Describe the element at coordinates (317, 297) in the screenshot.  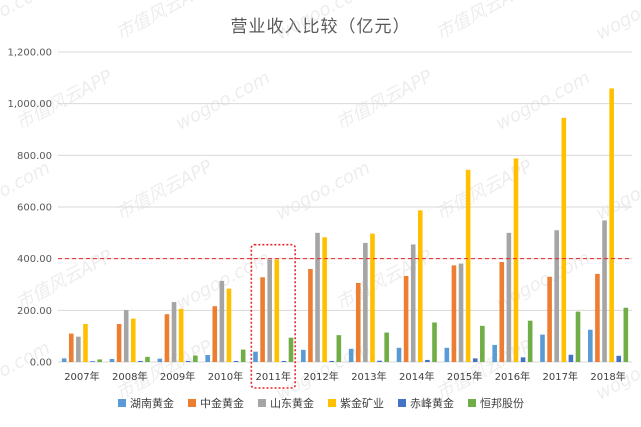
I see `bar-山东黄金-2012年` at that location.